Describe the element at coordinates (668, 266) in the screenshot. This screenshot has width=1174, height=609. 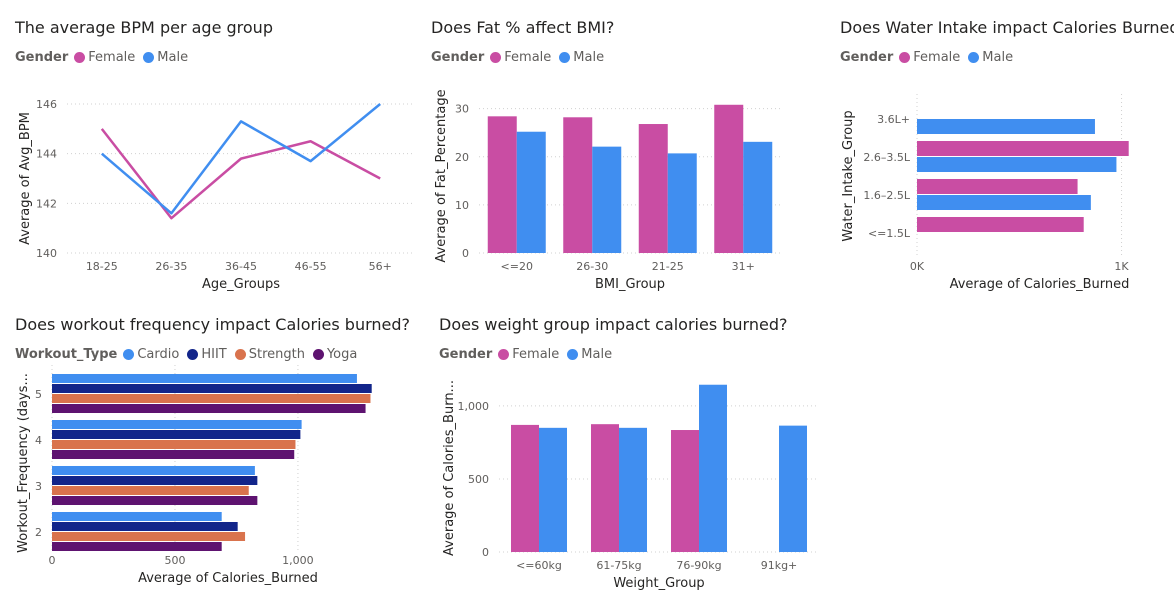
I see `x-tick-label: 21-25` at that location.